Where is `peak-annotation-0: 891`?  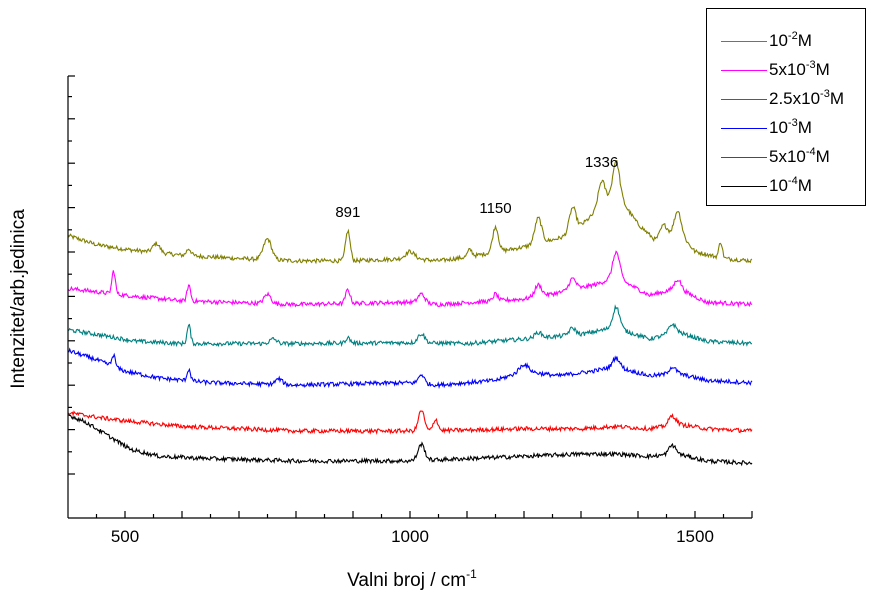
peak-annotation-0: 891 is located at coordinates (347, 212).